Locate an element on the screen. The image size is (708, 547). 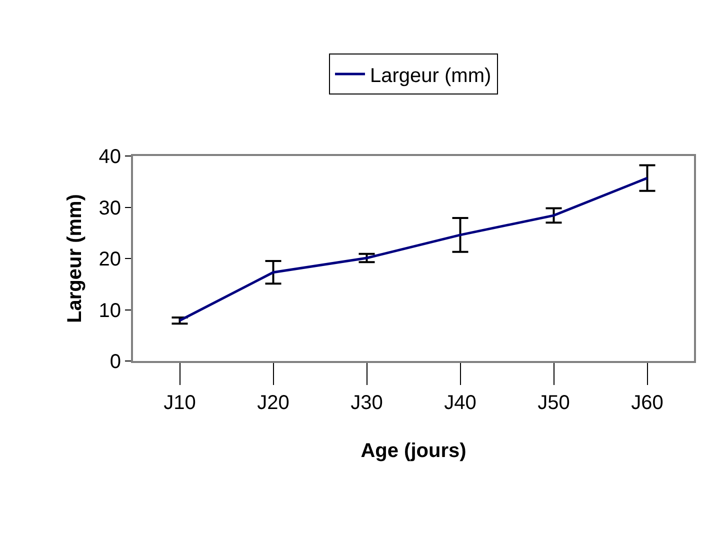
x-tick-label: J60 is located at coordinates (647, 403).